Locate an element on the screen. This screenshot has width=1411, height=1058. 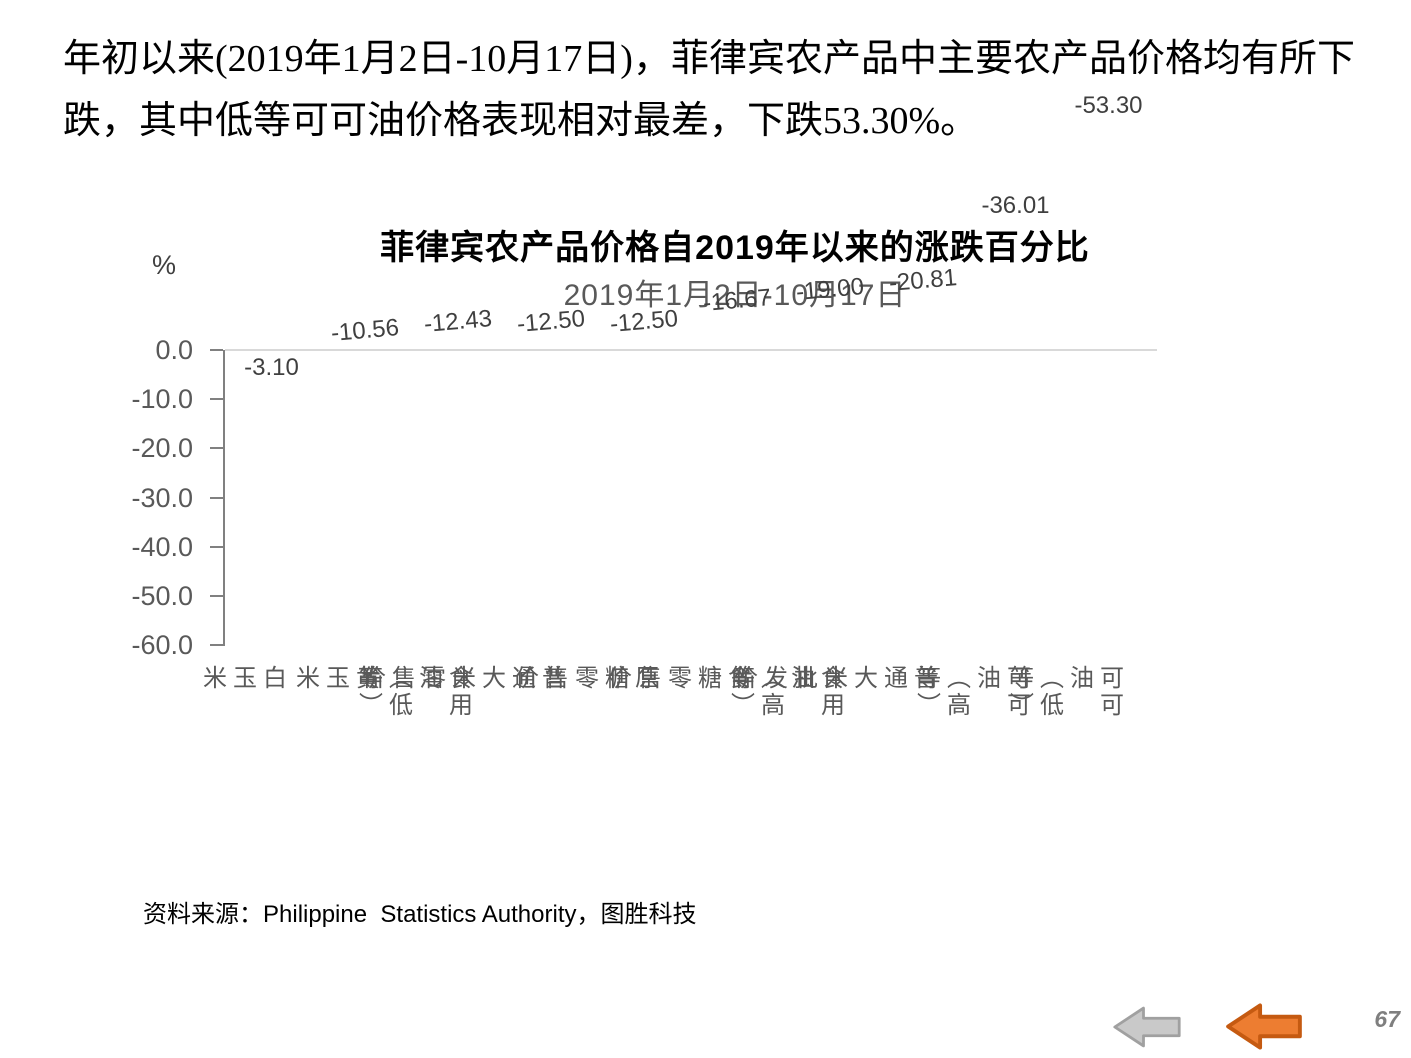
y-tick-label: -40.0 is located at coordinates (162, 546).